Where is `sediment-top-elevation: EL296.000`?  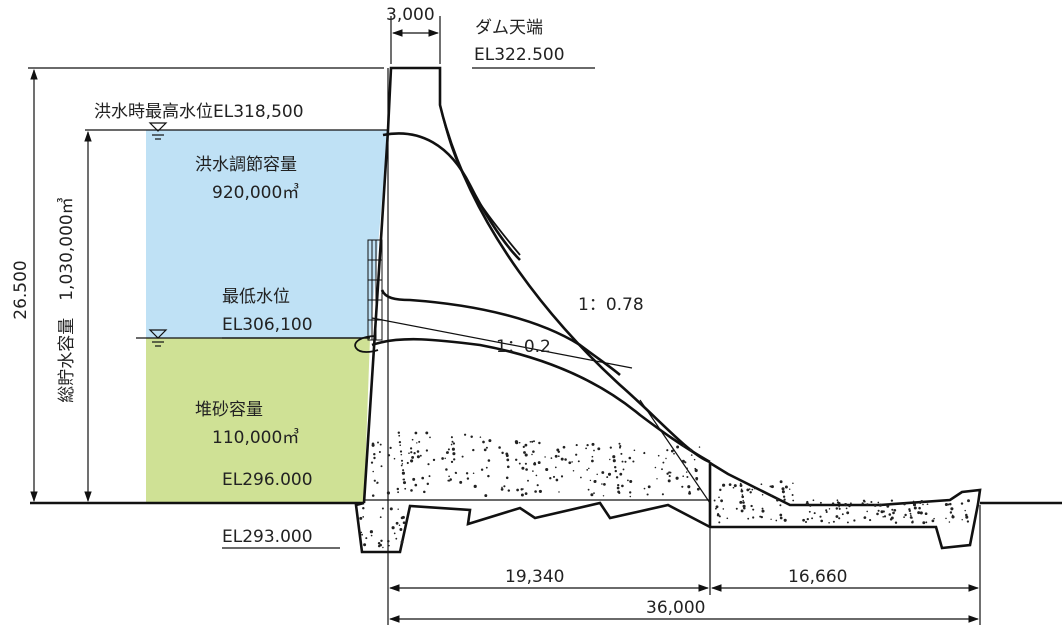 sediment-top-elevation: EL296.000 is located at coordinates (267, 480).